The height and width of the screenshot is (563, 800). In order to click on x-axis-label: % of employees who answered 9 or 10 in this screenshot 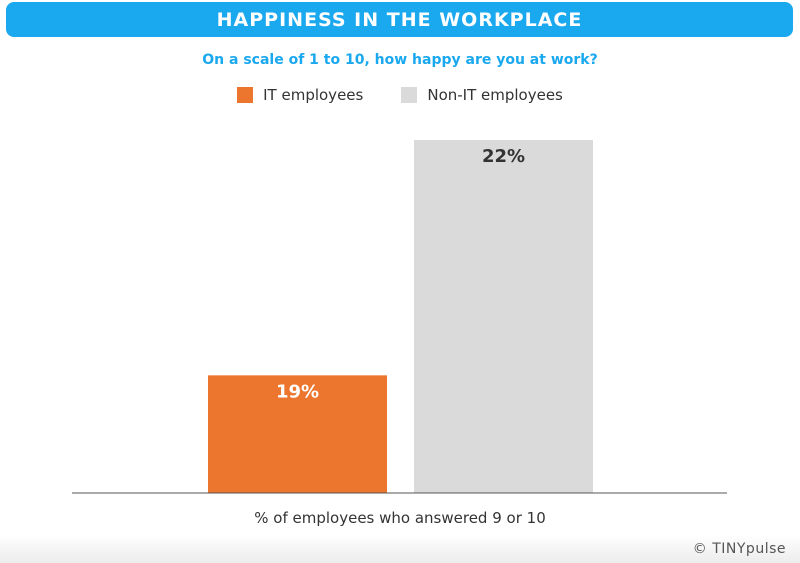, I will do `click(400, 518)`.